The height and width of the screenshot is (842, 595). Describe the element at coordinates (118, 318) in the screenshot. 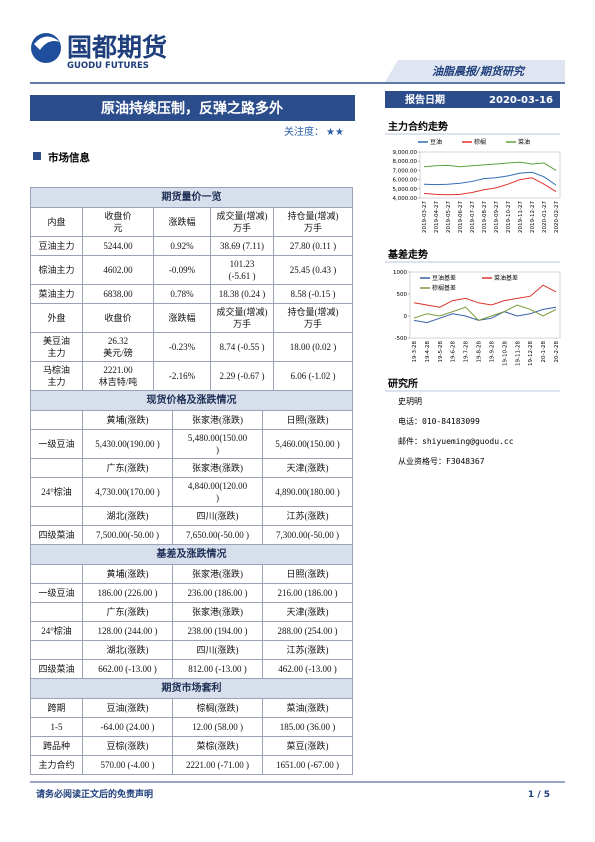

I see `table-cell: 收盘价` at that location.